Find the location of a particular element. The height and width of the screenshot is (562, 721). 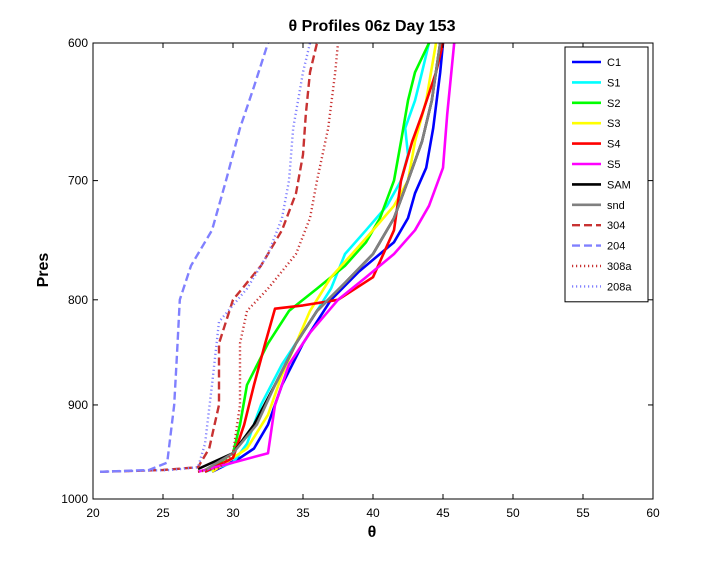

y-tick-label: 1000 is located at coordinates (74, 499).